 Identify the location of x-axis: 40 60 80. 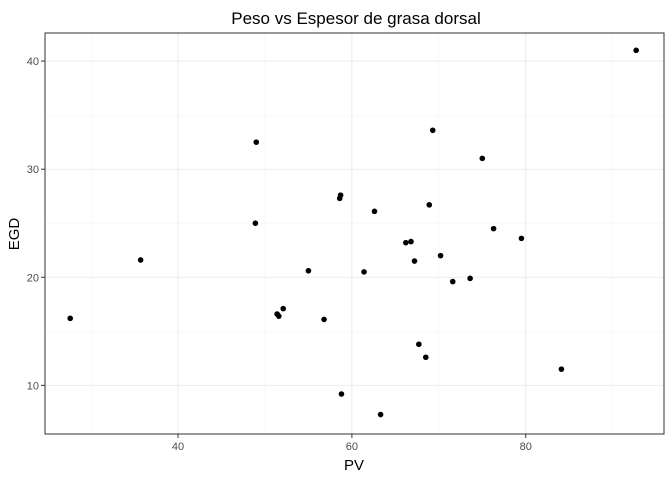
(352, 443).